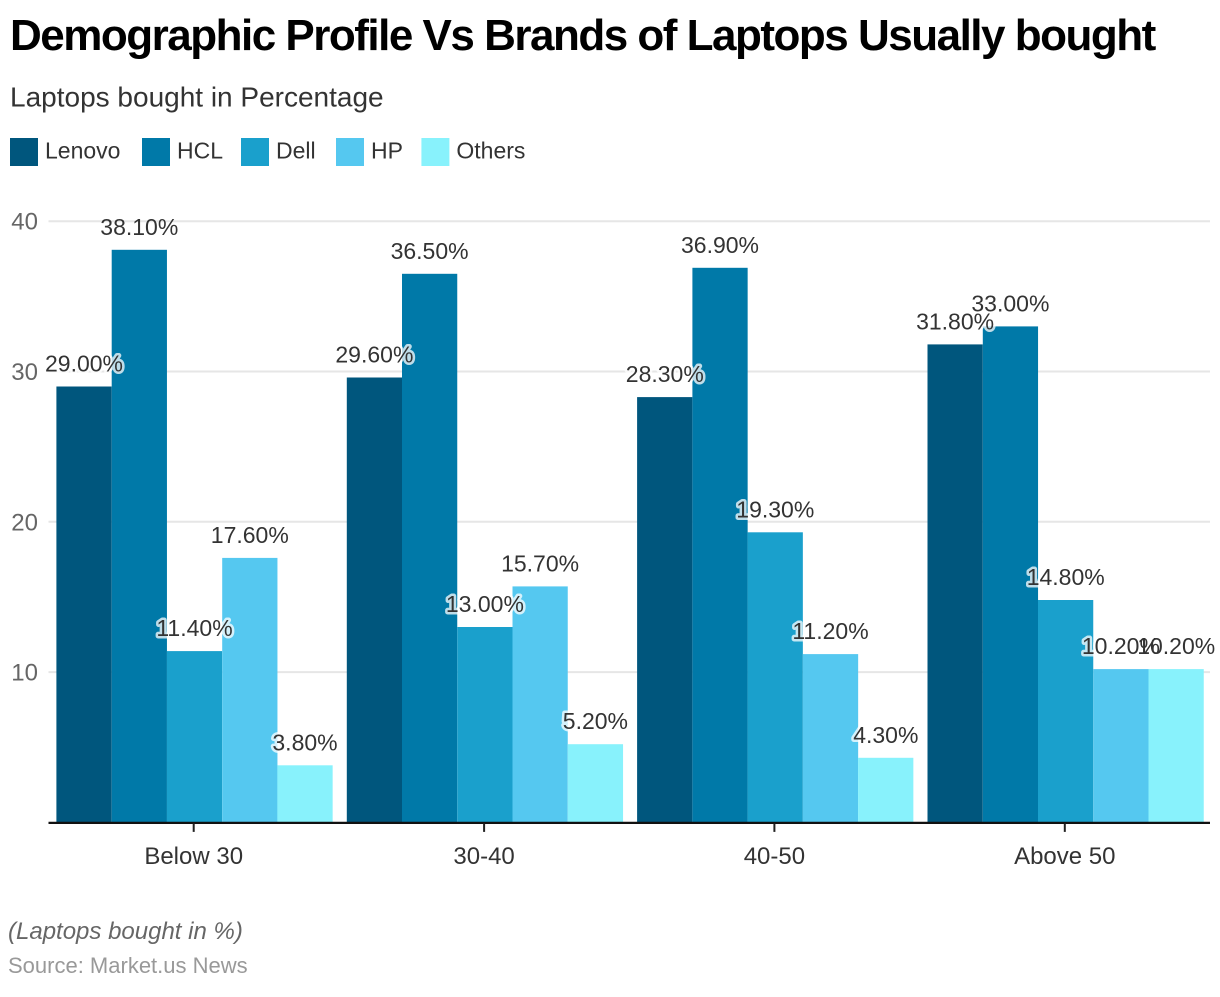  Describe the element at coordinates (24, 522) in the screenshot. I see `svg-text: 20` at that location.